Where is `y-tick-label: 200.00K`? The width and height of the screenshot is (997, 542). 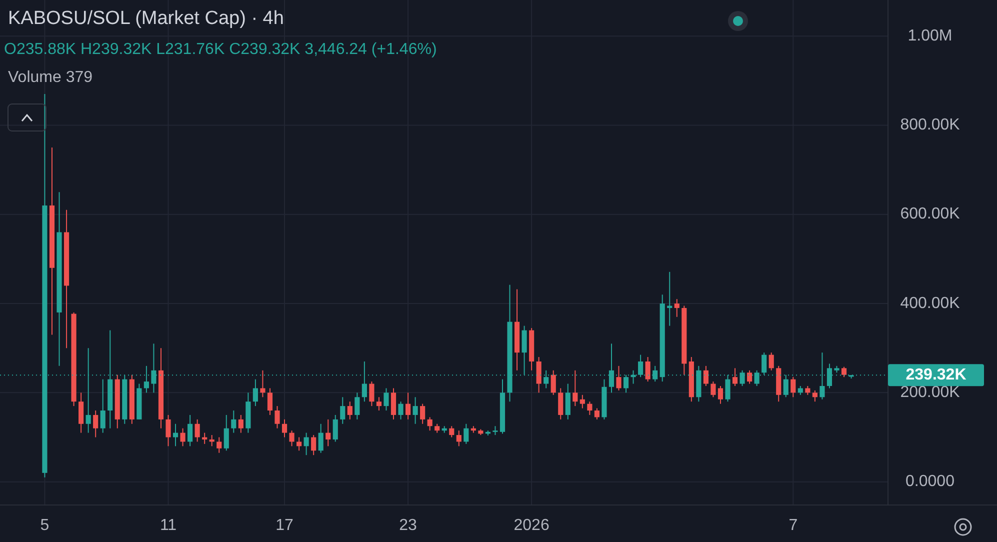 y-tick-label: 200.00K is located at coordinates (930, 392).